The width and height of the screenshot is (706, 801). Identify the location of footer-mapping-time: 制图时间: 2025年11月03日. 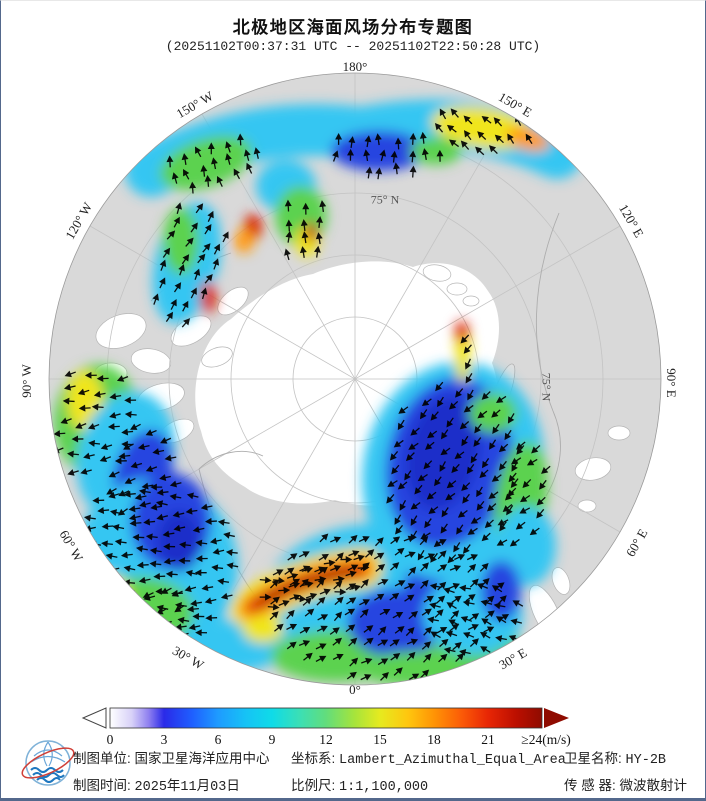
(156, 786).